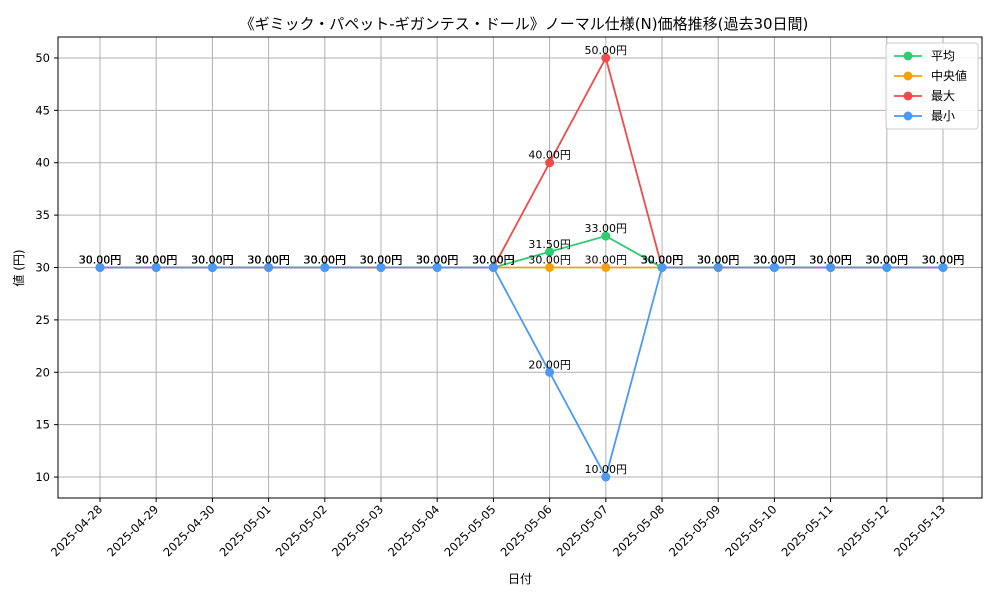 The height and width of the screenshot is (600, 1000). Describe the element at coordinates (638, 530) in the screenshot. I see `x-tick-label: 2025-05-08` at that location.